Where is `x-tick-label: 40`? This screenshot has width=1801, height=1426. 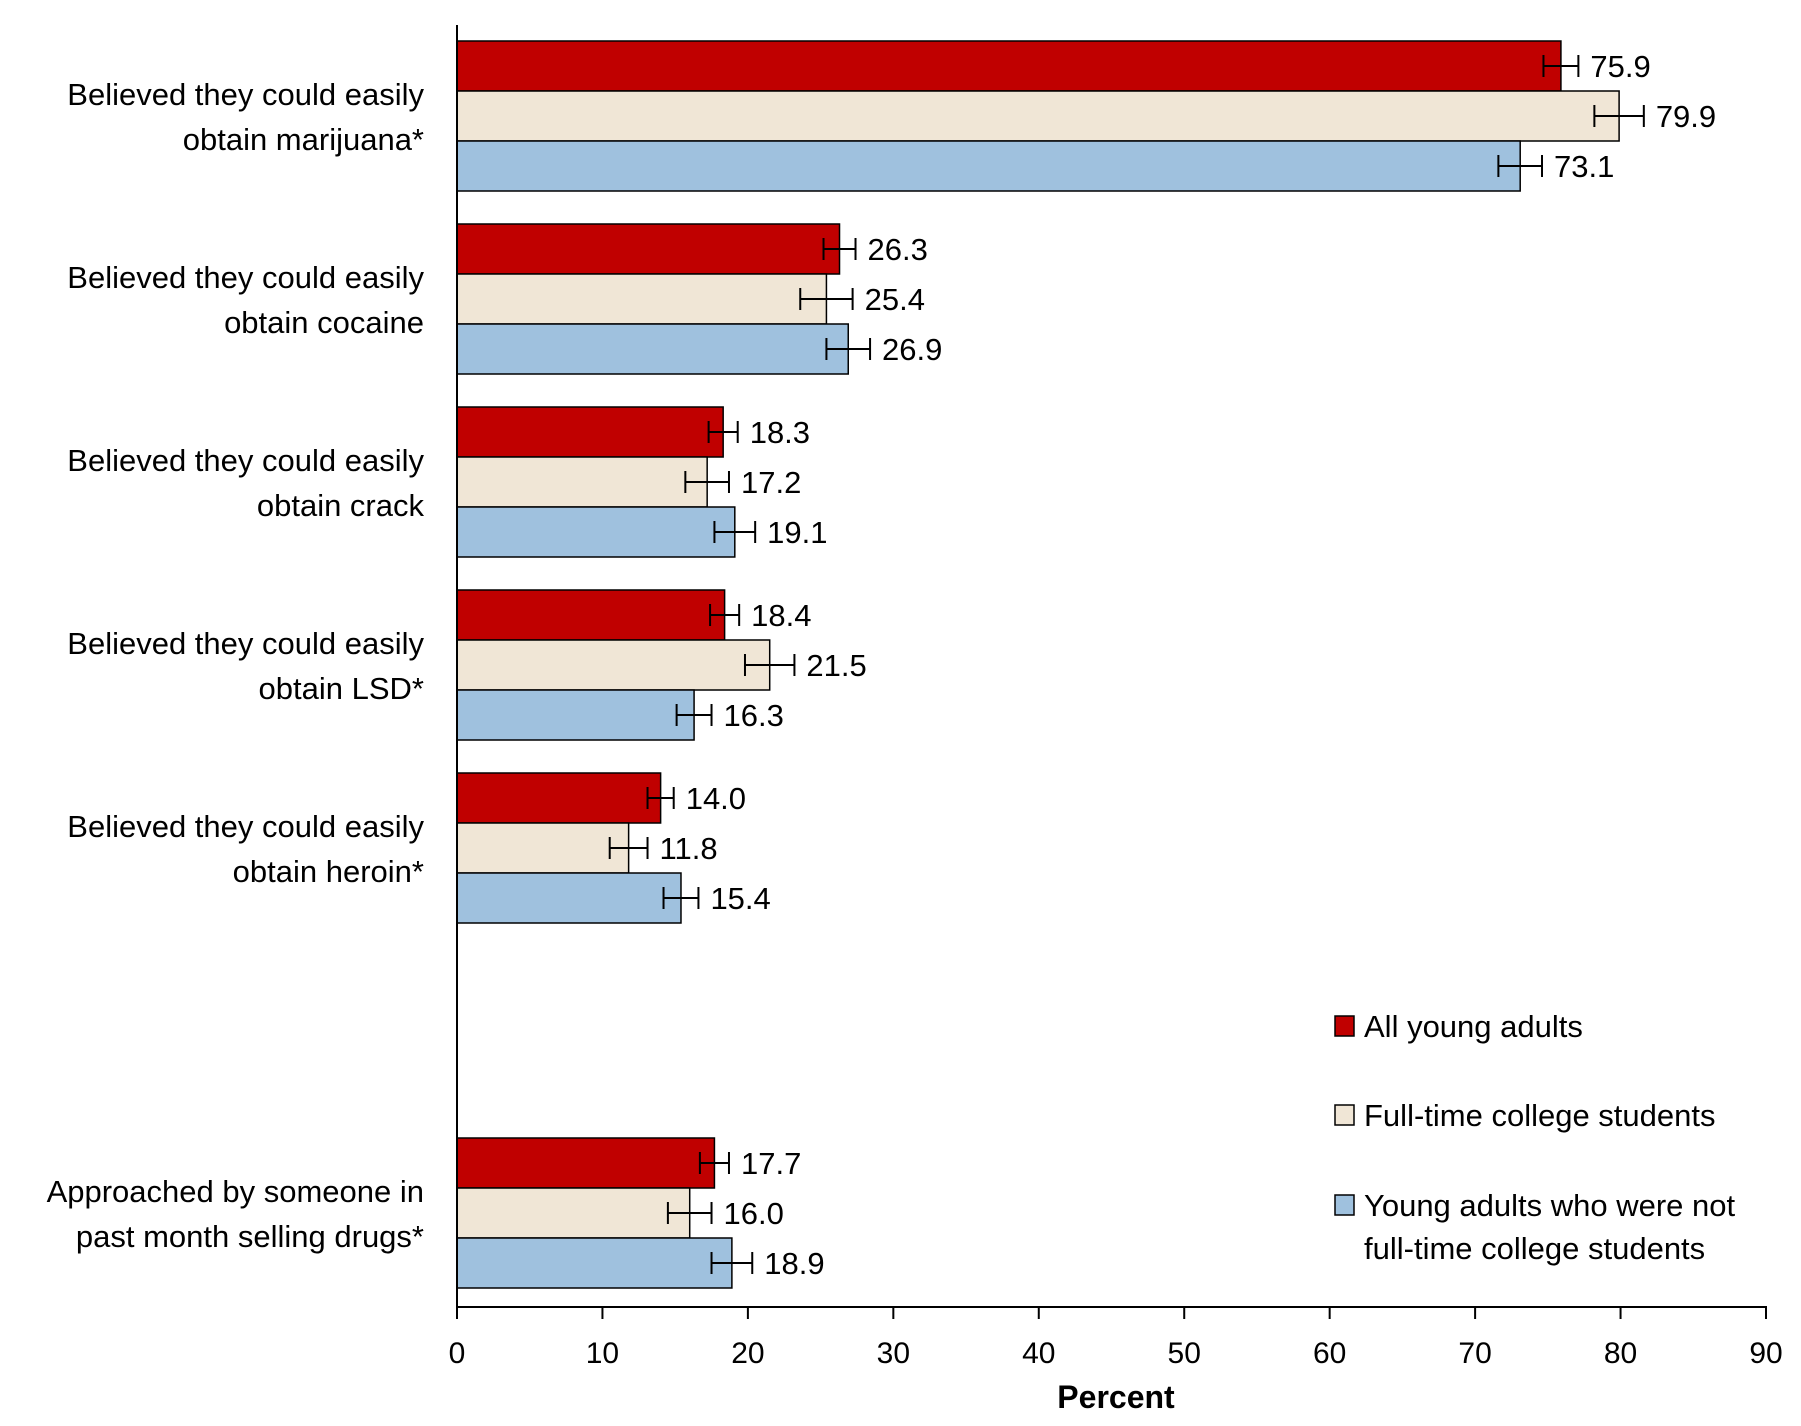
x-tick-label: 40 is located at coordinates (1038, 1353).